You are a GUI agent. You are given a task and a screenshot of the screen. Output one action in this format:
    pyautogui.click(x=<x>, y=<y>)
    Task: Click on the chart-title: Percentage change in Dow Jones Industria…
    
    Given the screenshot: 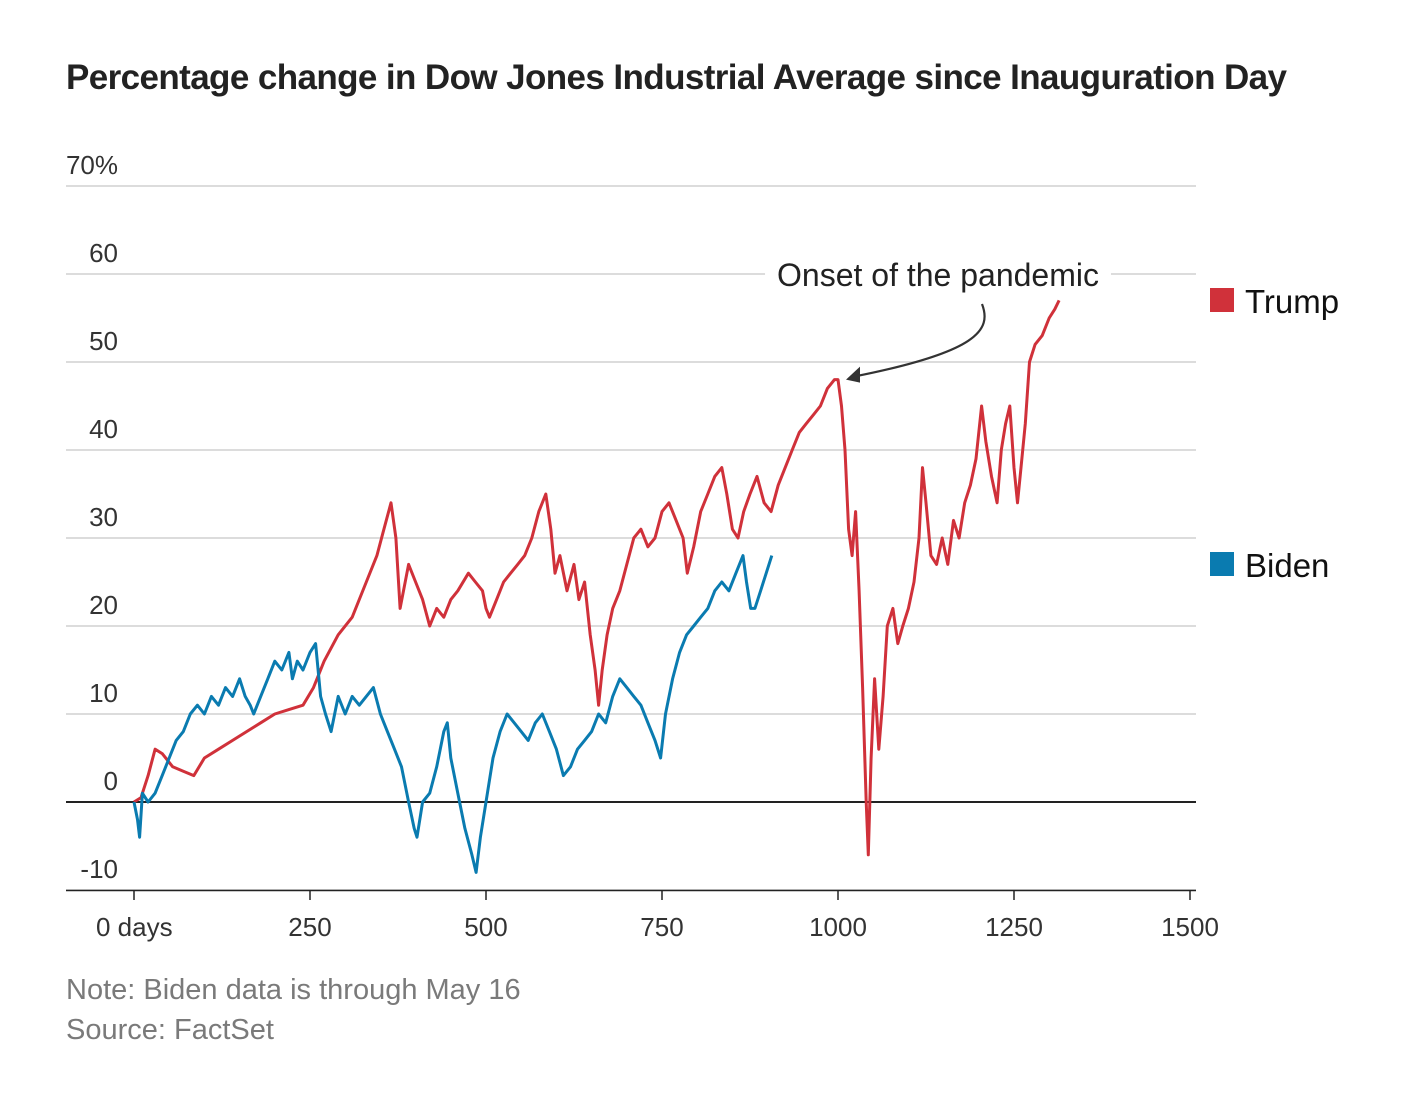 What is the action you would take?
    pyautogui.click(x=676, y=77)
    